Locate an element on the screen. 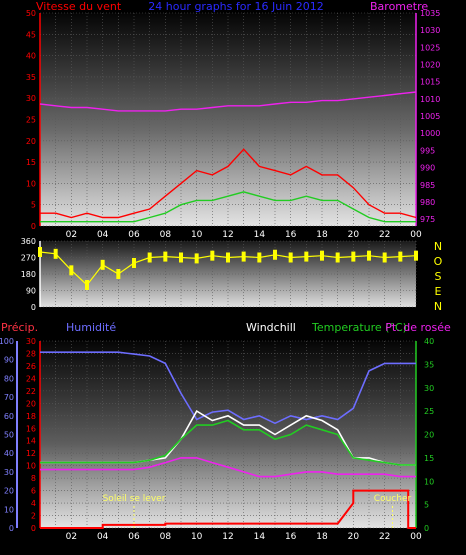  y-tick-label: 975 is located at coordinates (427, 219).